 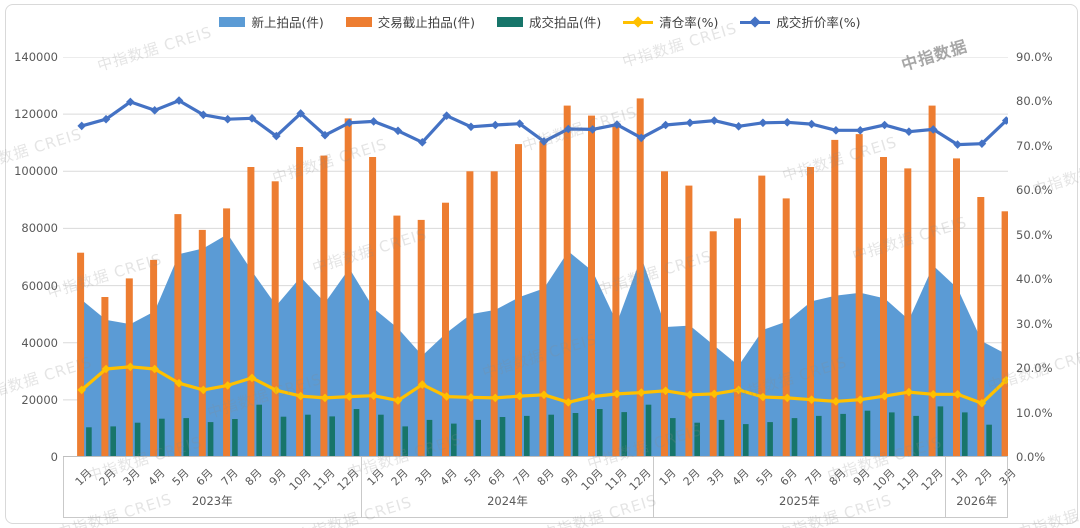 I want to click on left-axis-tick-label: 0, so click(x=54, y=457).